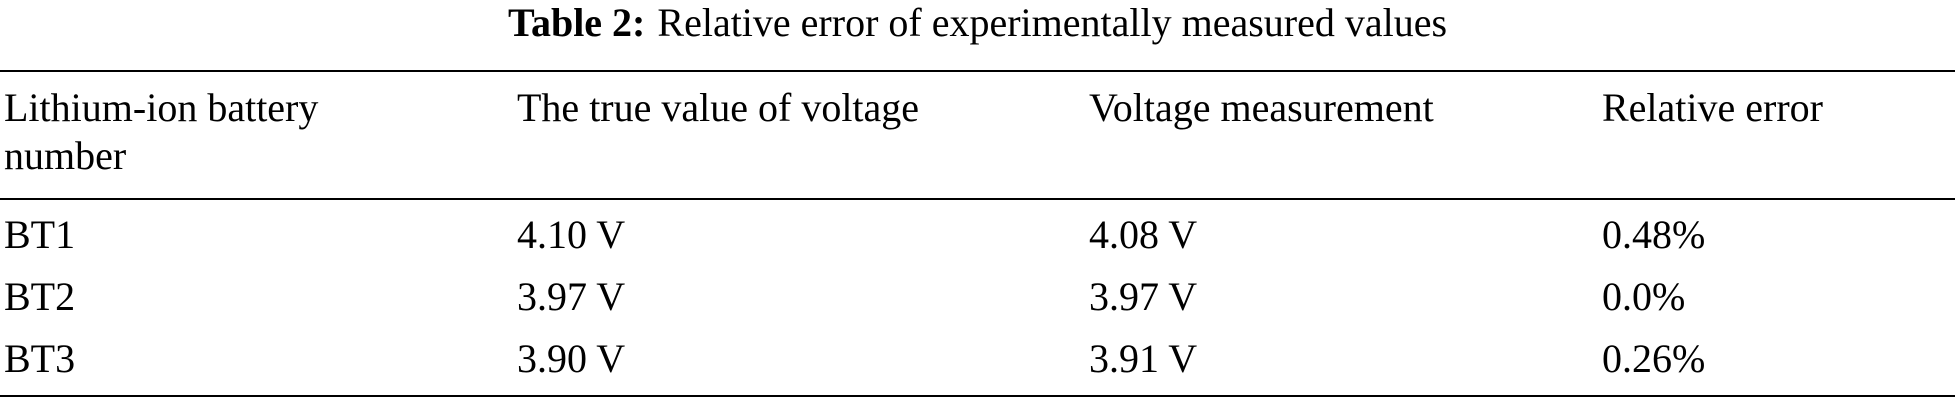 The image size is (1955, 401). Describe the element at coordinates (977, 199) in the screenshot. I see `table-header-rule` at that location.